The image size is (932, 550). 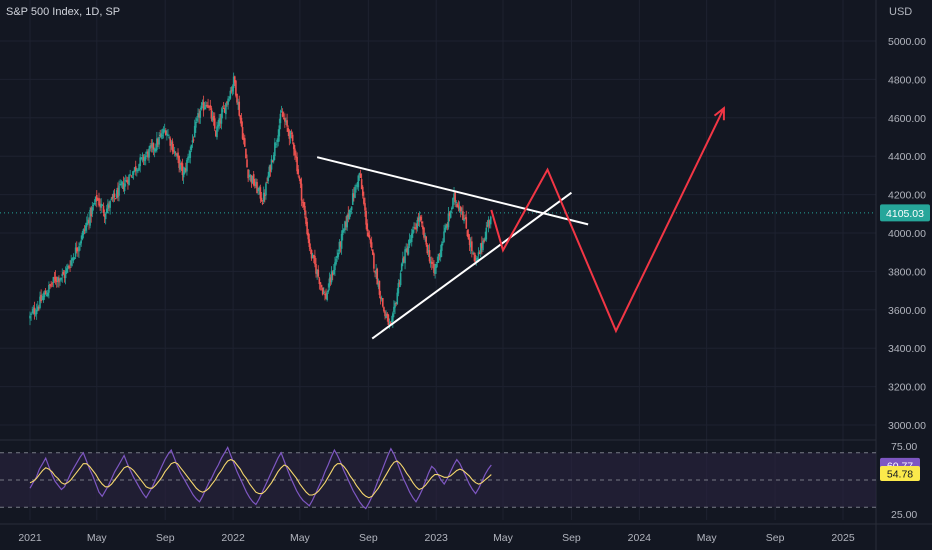 I want to click on price-tick-label: 5000.00, so click(x=907, y=42).